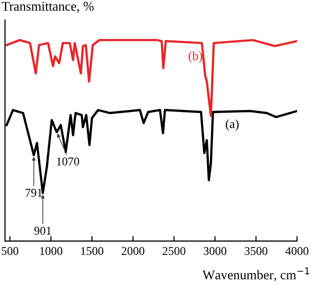  I want to click on x-tick-label: 4000, so click(296, 251).